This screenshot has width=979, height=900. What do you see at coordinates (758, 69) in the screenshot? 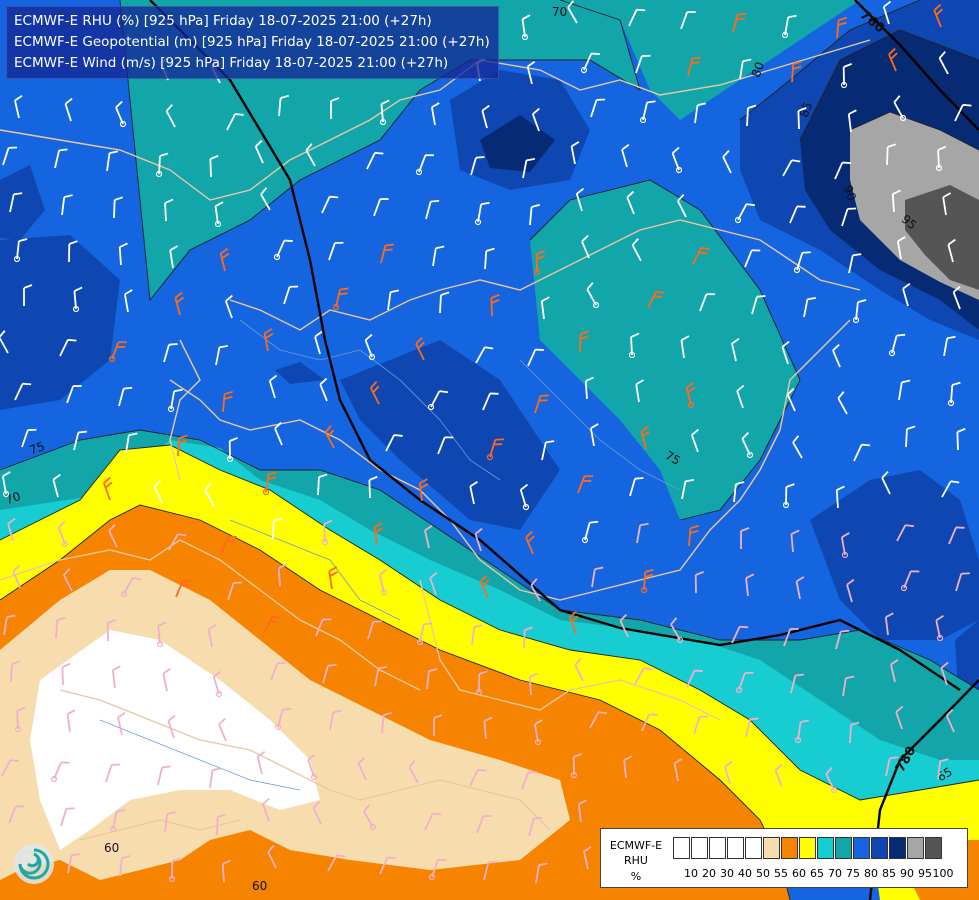
I see `rhu-label-80: 80` at bounding box center [758, 69].